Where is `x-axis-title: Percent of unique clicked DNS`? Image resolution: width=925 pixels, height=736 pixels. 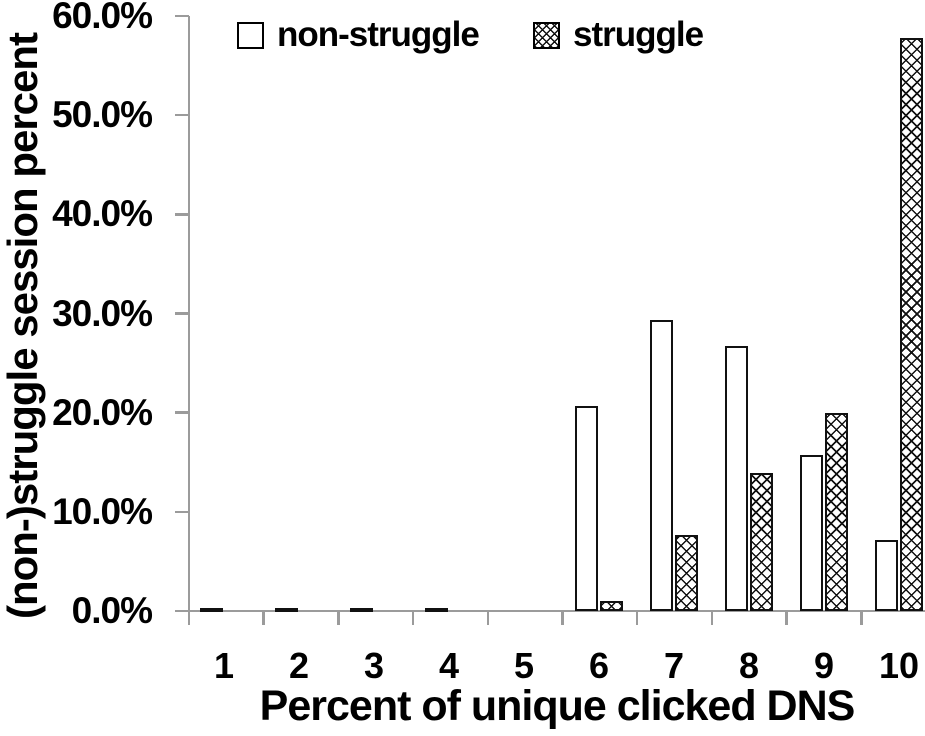
x-axis-title: Percent of unique clicked DNS is located at coordinates (557, 706).